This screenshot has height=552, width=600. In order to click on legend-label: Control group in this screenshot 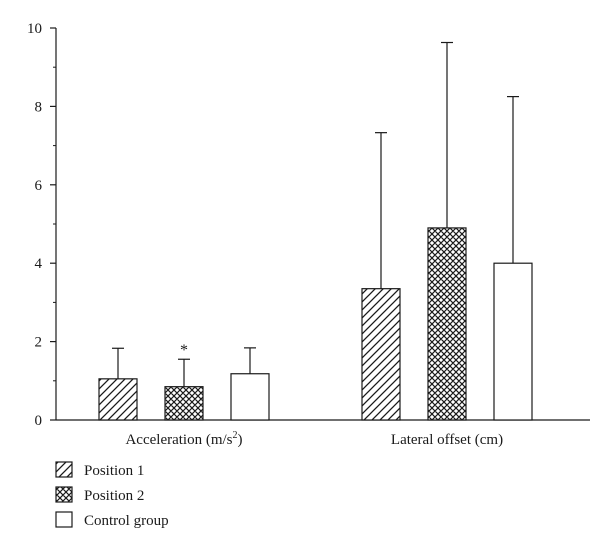, I will do `click(126, 521)`.